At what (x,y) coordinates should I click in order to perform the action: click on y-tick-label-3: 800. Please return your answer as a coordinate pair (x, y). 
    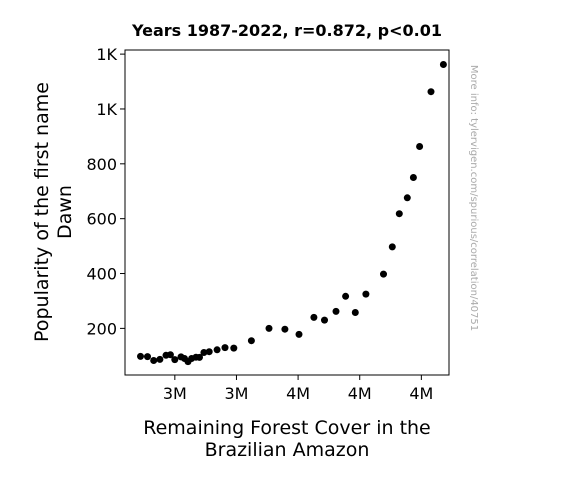
    Looking at the image, I should click on (101, 164).